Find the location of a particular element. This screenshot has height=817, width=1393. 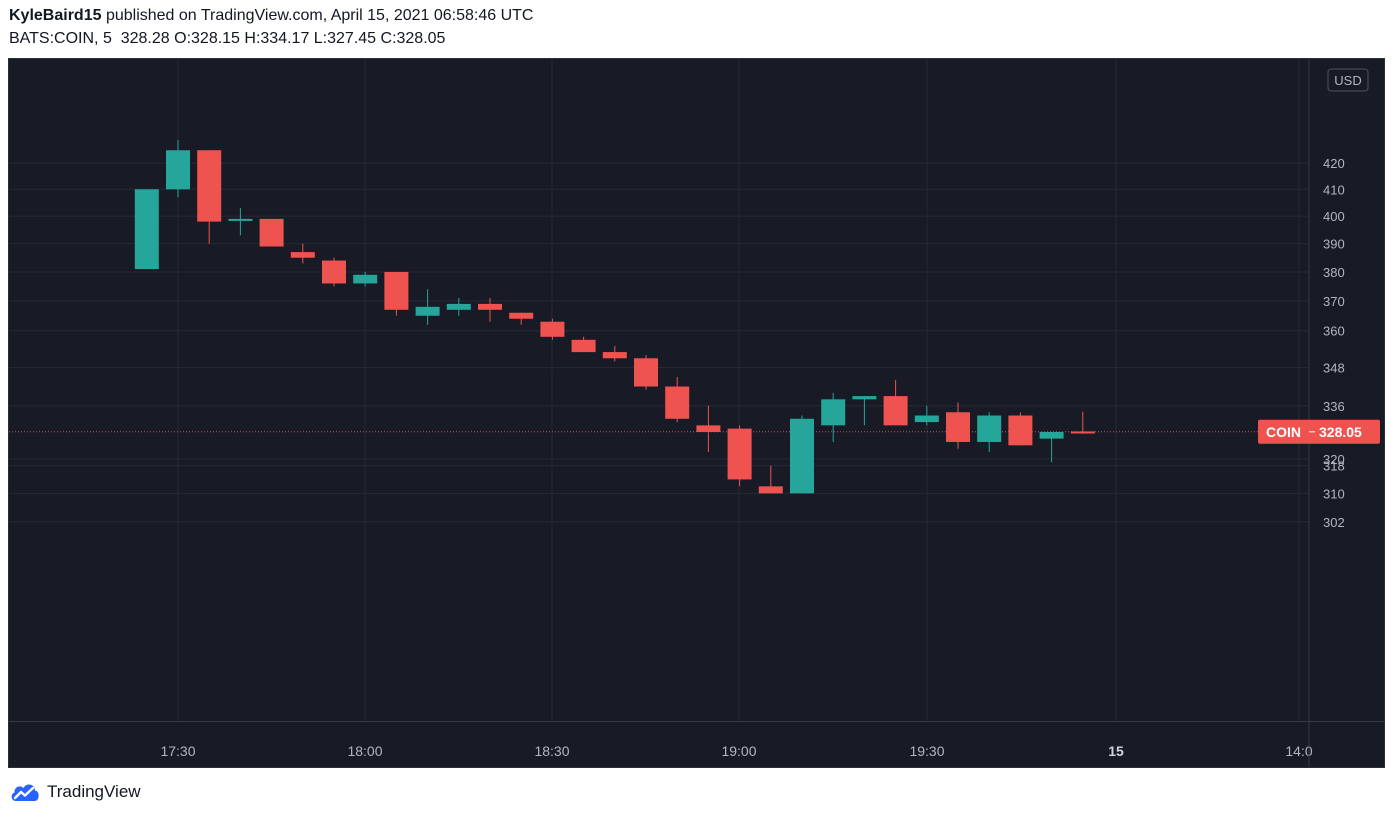

last-value: 328.28 is located at coordinates (145, 38).